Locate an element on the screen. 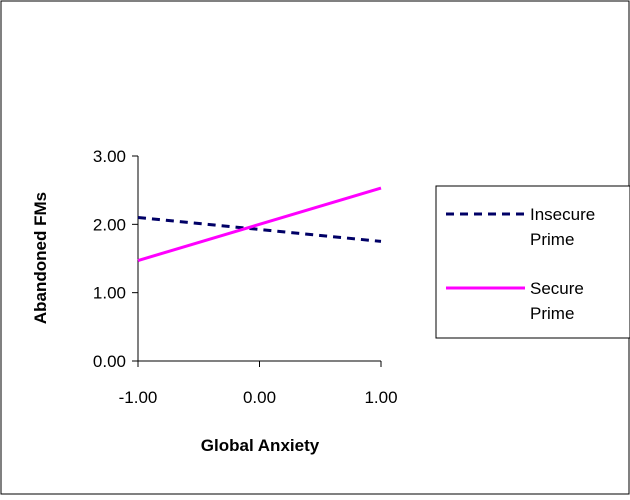 The width and height of the screenshot is (630, 500). y-tick-label: 2.00 is located at coordinates (109, 224).